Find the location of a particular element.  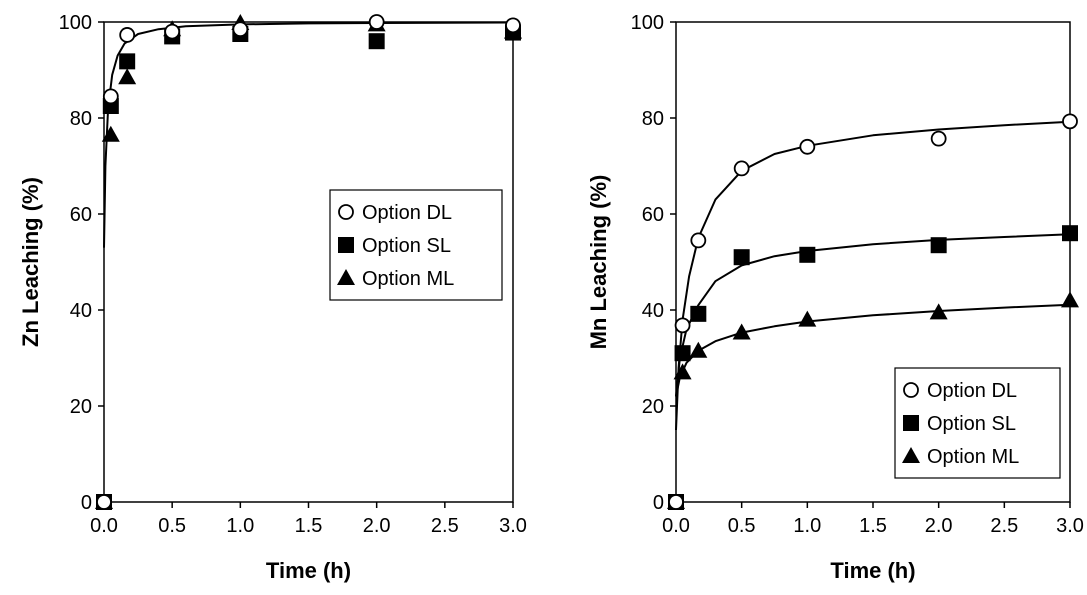

fit-curve-filled-triangle is located at coordinates (873, 350).